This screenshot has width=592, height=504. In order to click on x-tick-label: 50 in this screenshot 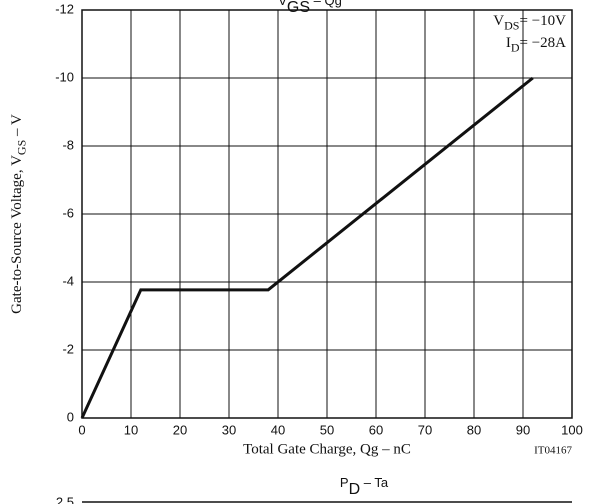, I will do `click(327, 429)`.